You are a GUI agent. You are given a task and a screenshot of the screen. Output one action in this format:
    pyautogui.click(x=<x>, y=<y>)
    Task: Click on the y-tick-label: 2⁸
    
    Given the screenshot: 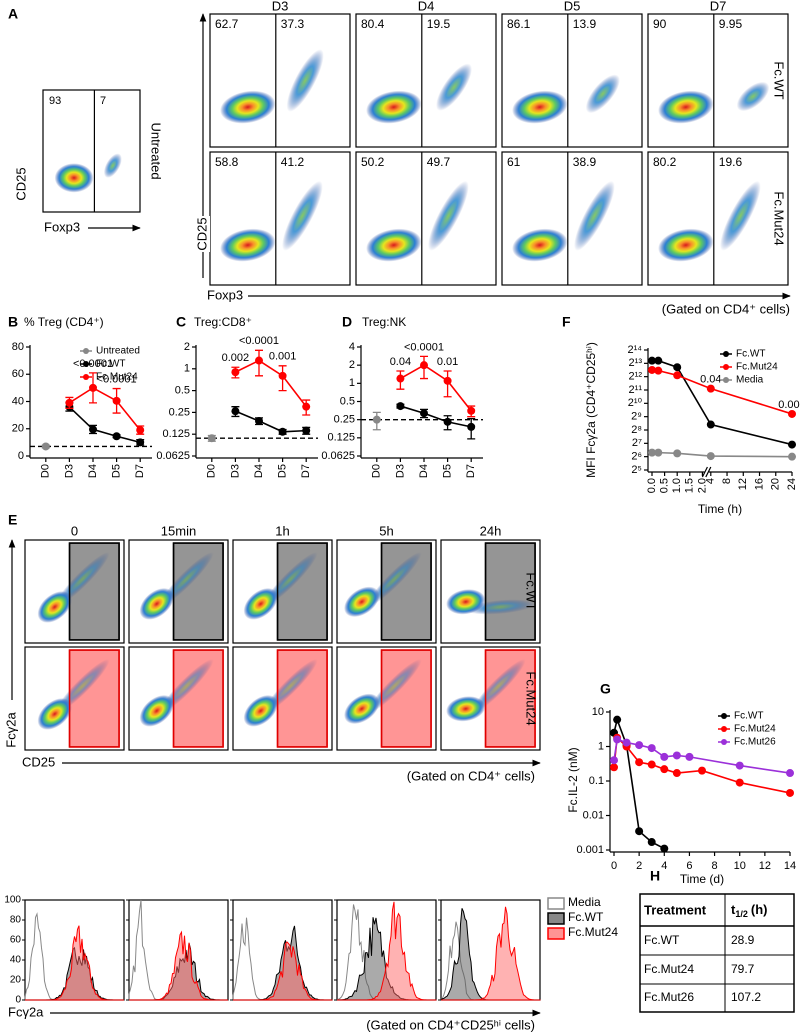 What is the action you would take?
    pyautogui.click(x=636, y=430)
    